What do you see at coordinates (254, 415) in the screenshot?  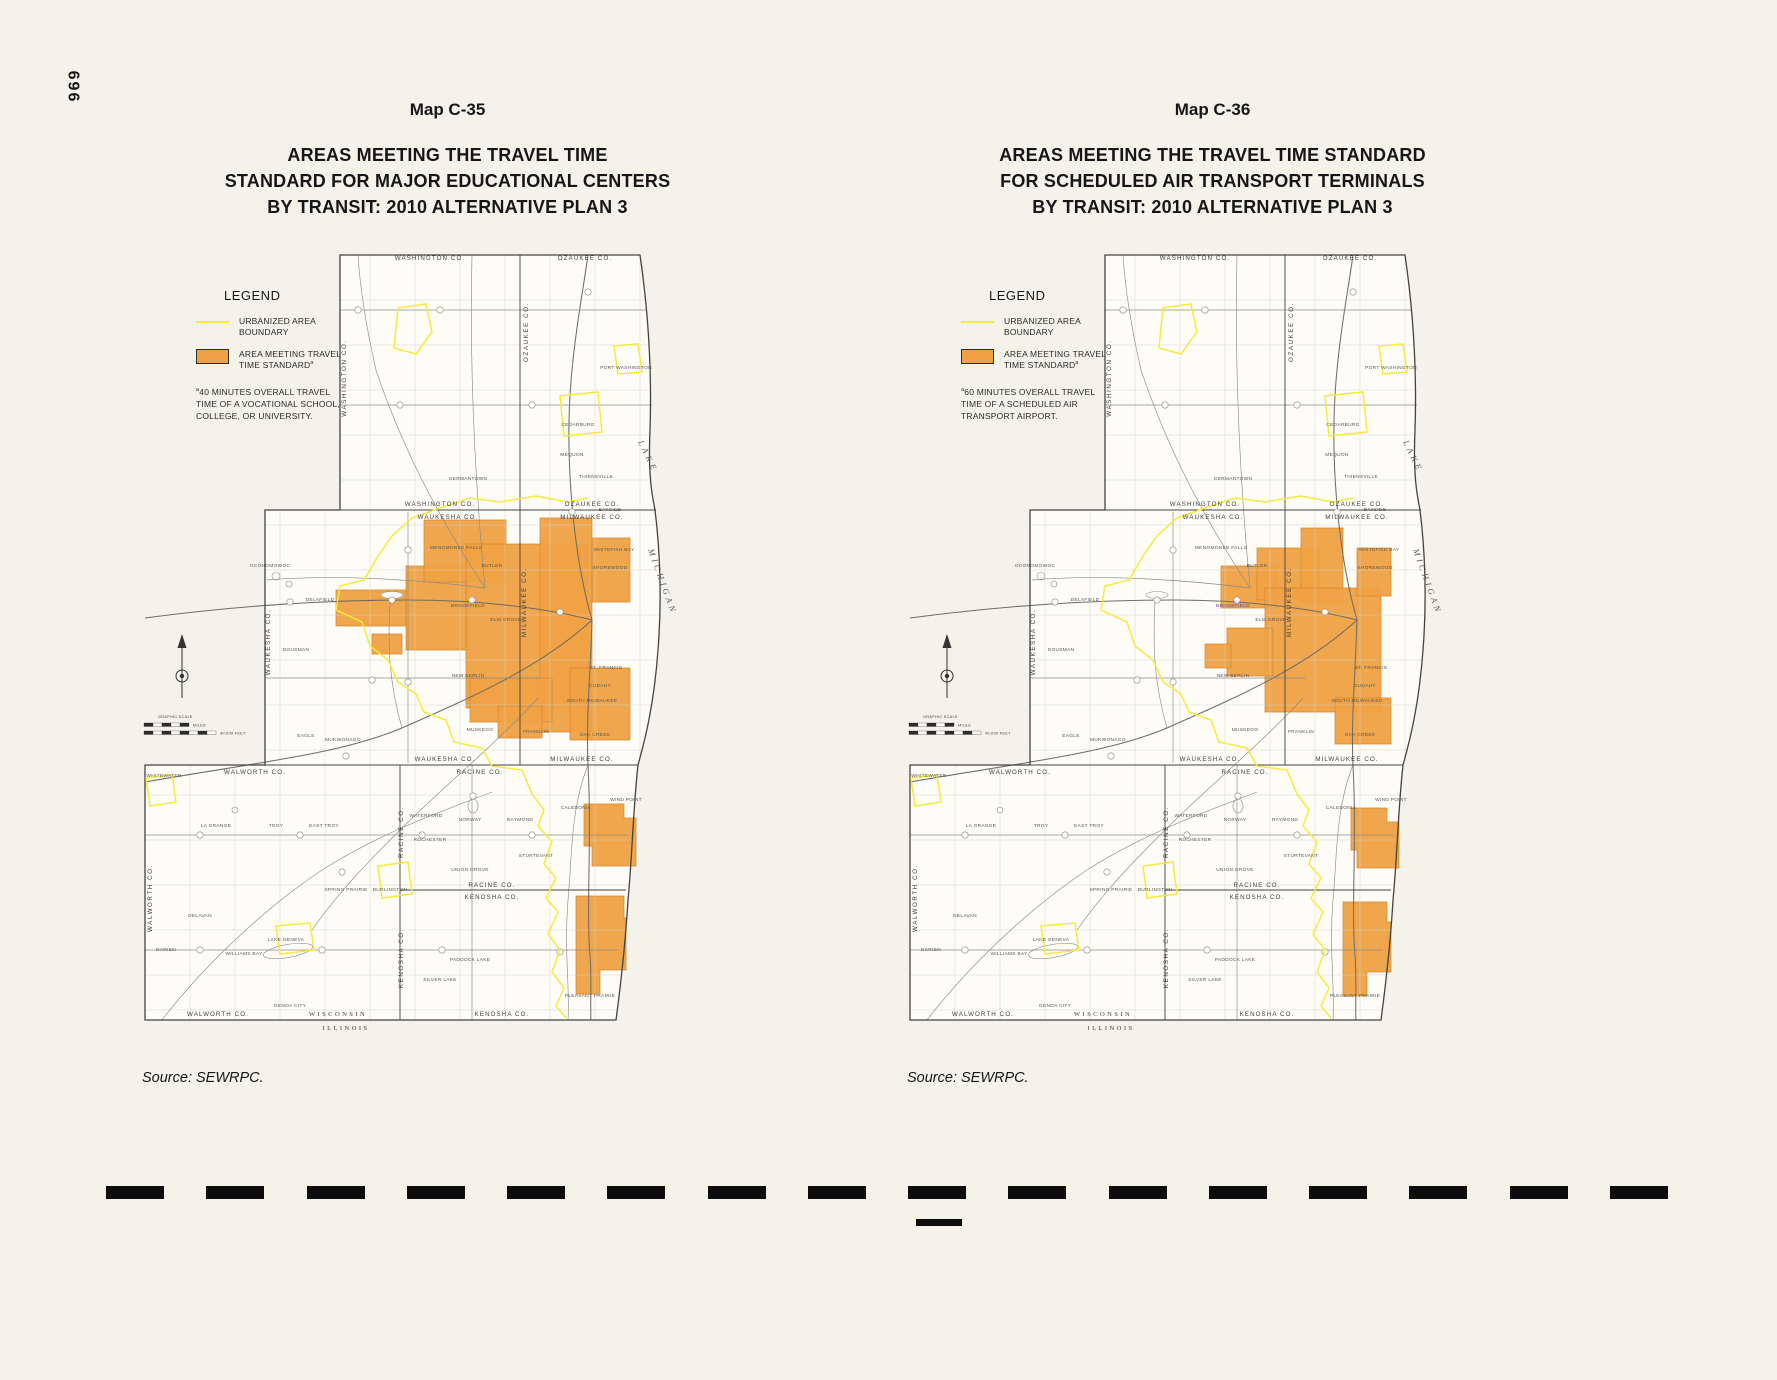 I see `footnote-line: COLLEGE, OR UNIVERSITY.` at bounding box center [254, 415].